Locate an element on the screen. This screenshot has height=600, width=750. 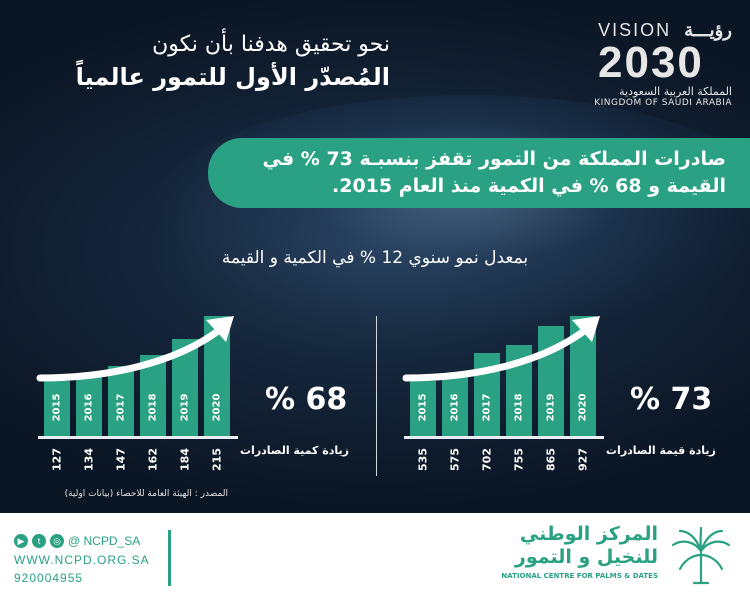
ncpd-name-ar-line1: المركز الوطني is located at coordinates (588, 534).